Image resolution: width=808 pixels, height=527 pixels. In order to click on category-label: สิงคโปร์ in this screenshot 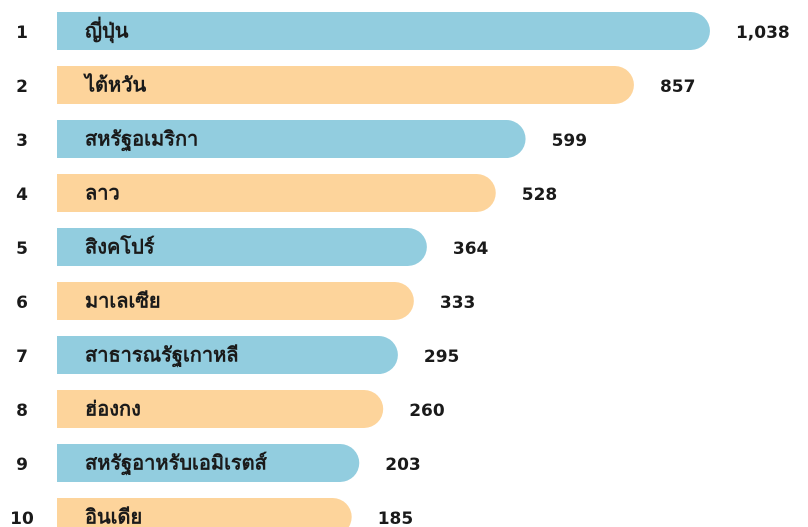, I will do `click(120, 247)`.